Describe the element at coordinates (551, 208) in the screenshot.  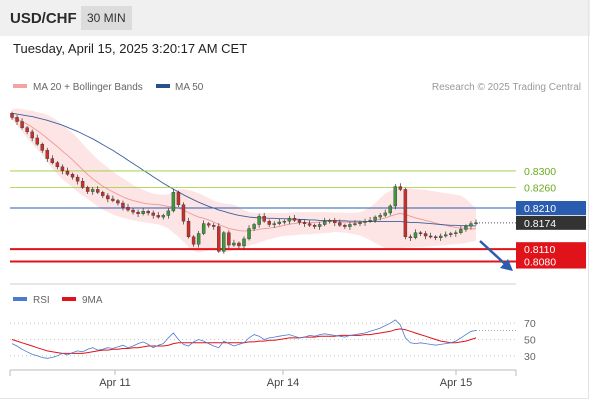
I see `level-tag-0.8210` at that location.